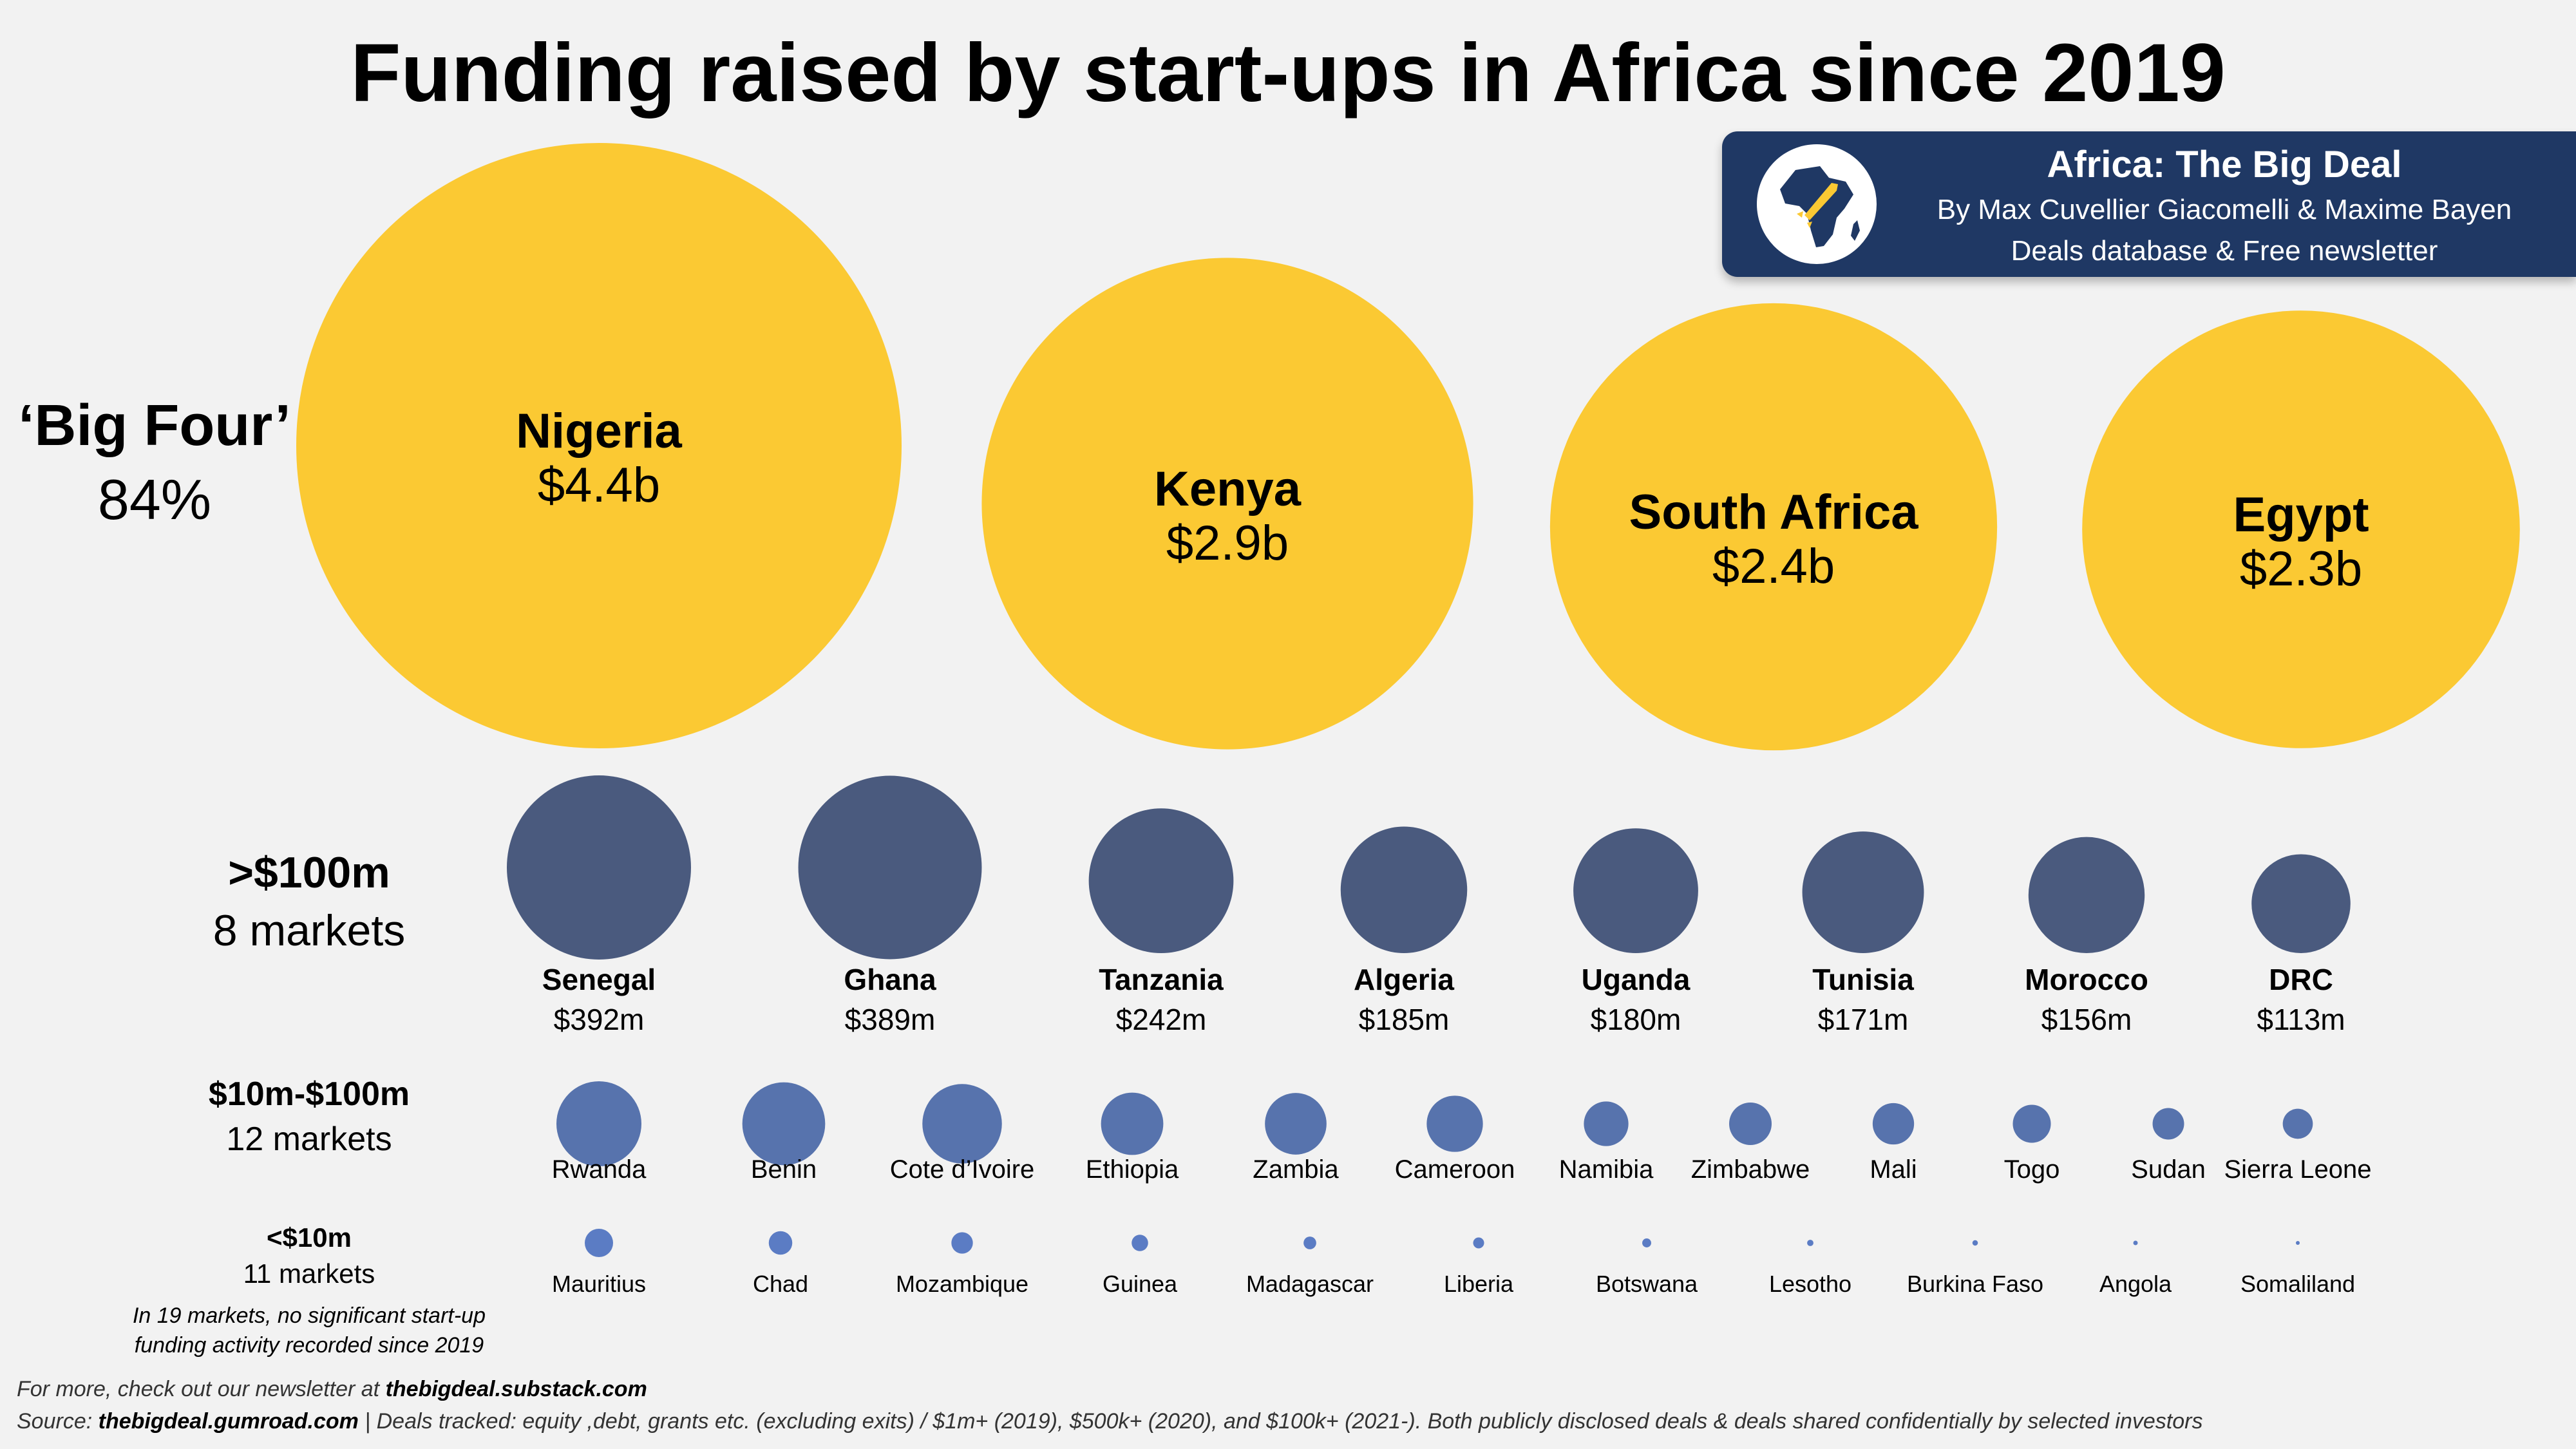  Describe the element at coordinates (2301, 569) in the screenshot. I see `bubble-value-egypt: $2.3b` at that location.